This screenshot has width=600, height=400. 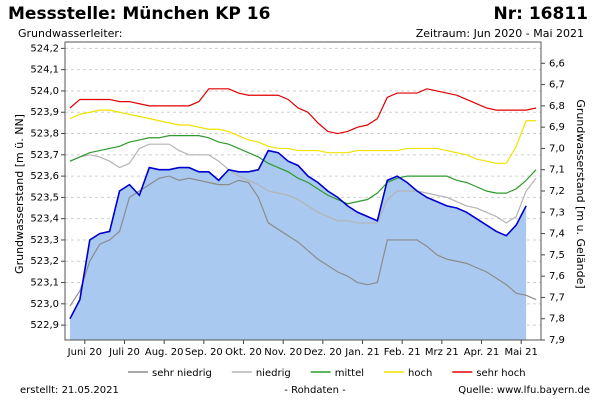 I want to click on y2-tick-label: 6,8, so click(x=557, y=106).